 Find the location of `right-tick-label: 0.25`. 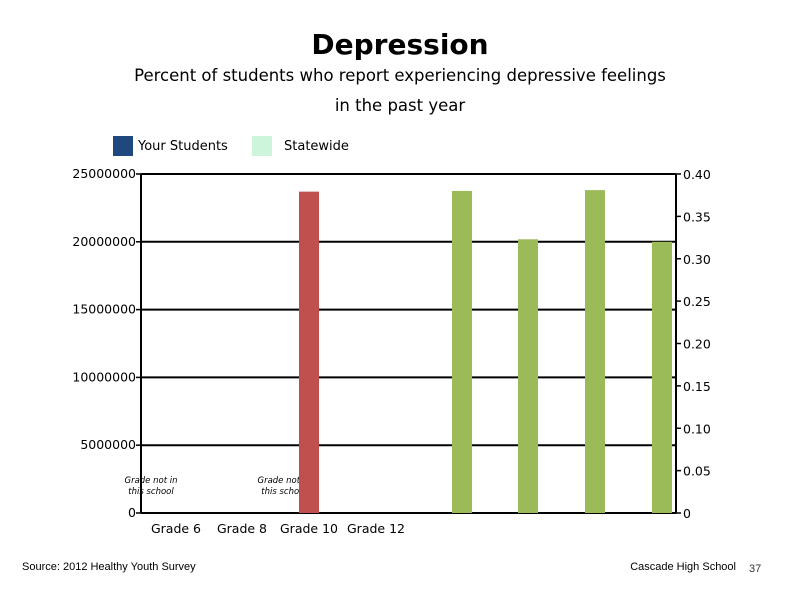

right-tick-label: 0.25 is located at coordinates (697, 301).